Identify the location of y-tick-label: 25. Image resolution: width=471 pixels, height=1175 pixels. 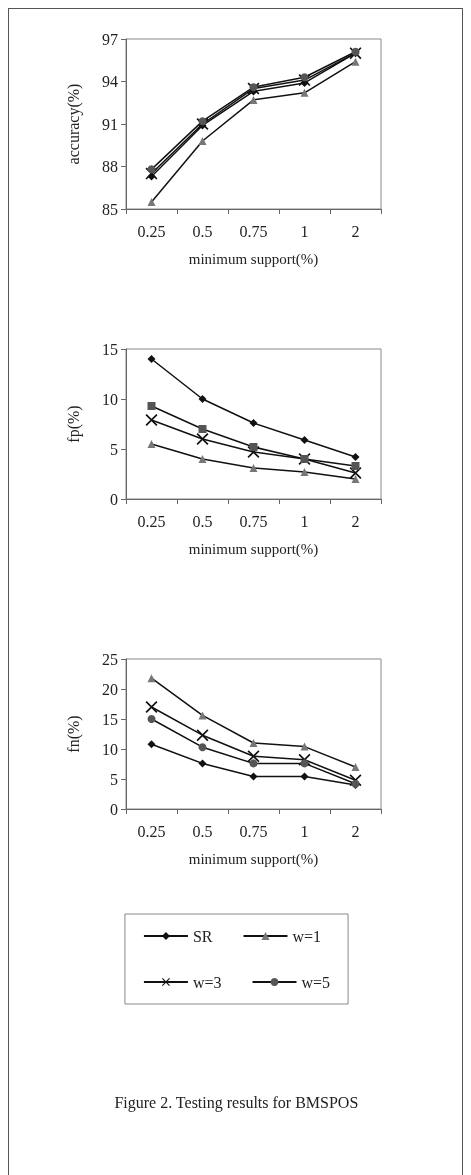
(110, 659).